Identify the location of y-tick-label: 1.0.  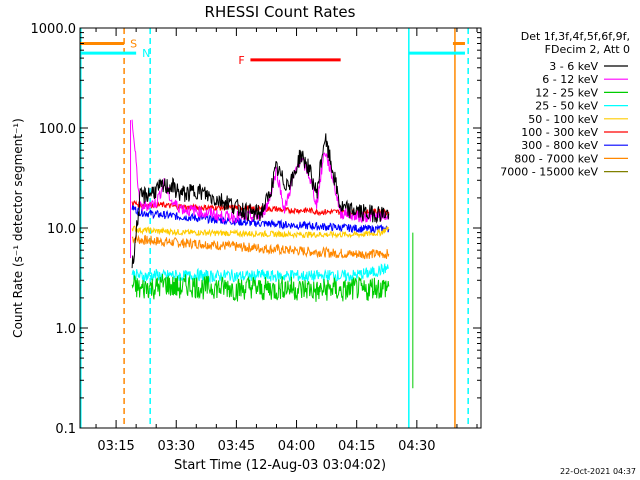
(65, 329).